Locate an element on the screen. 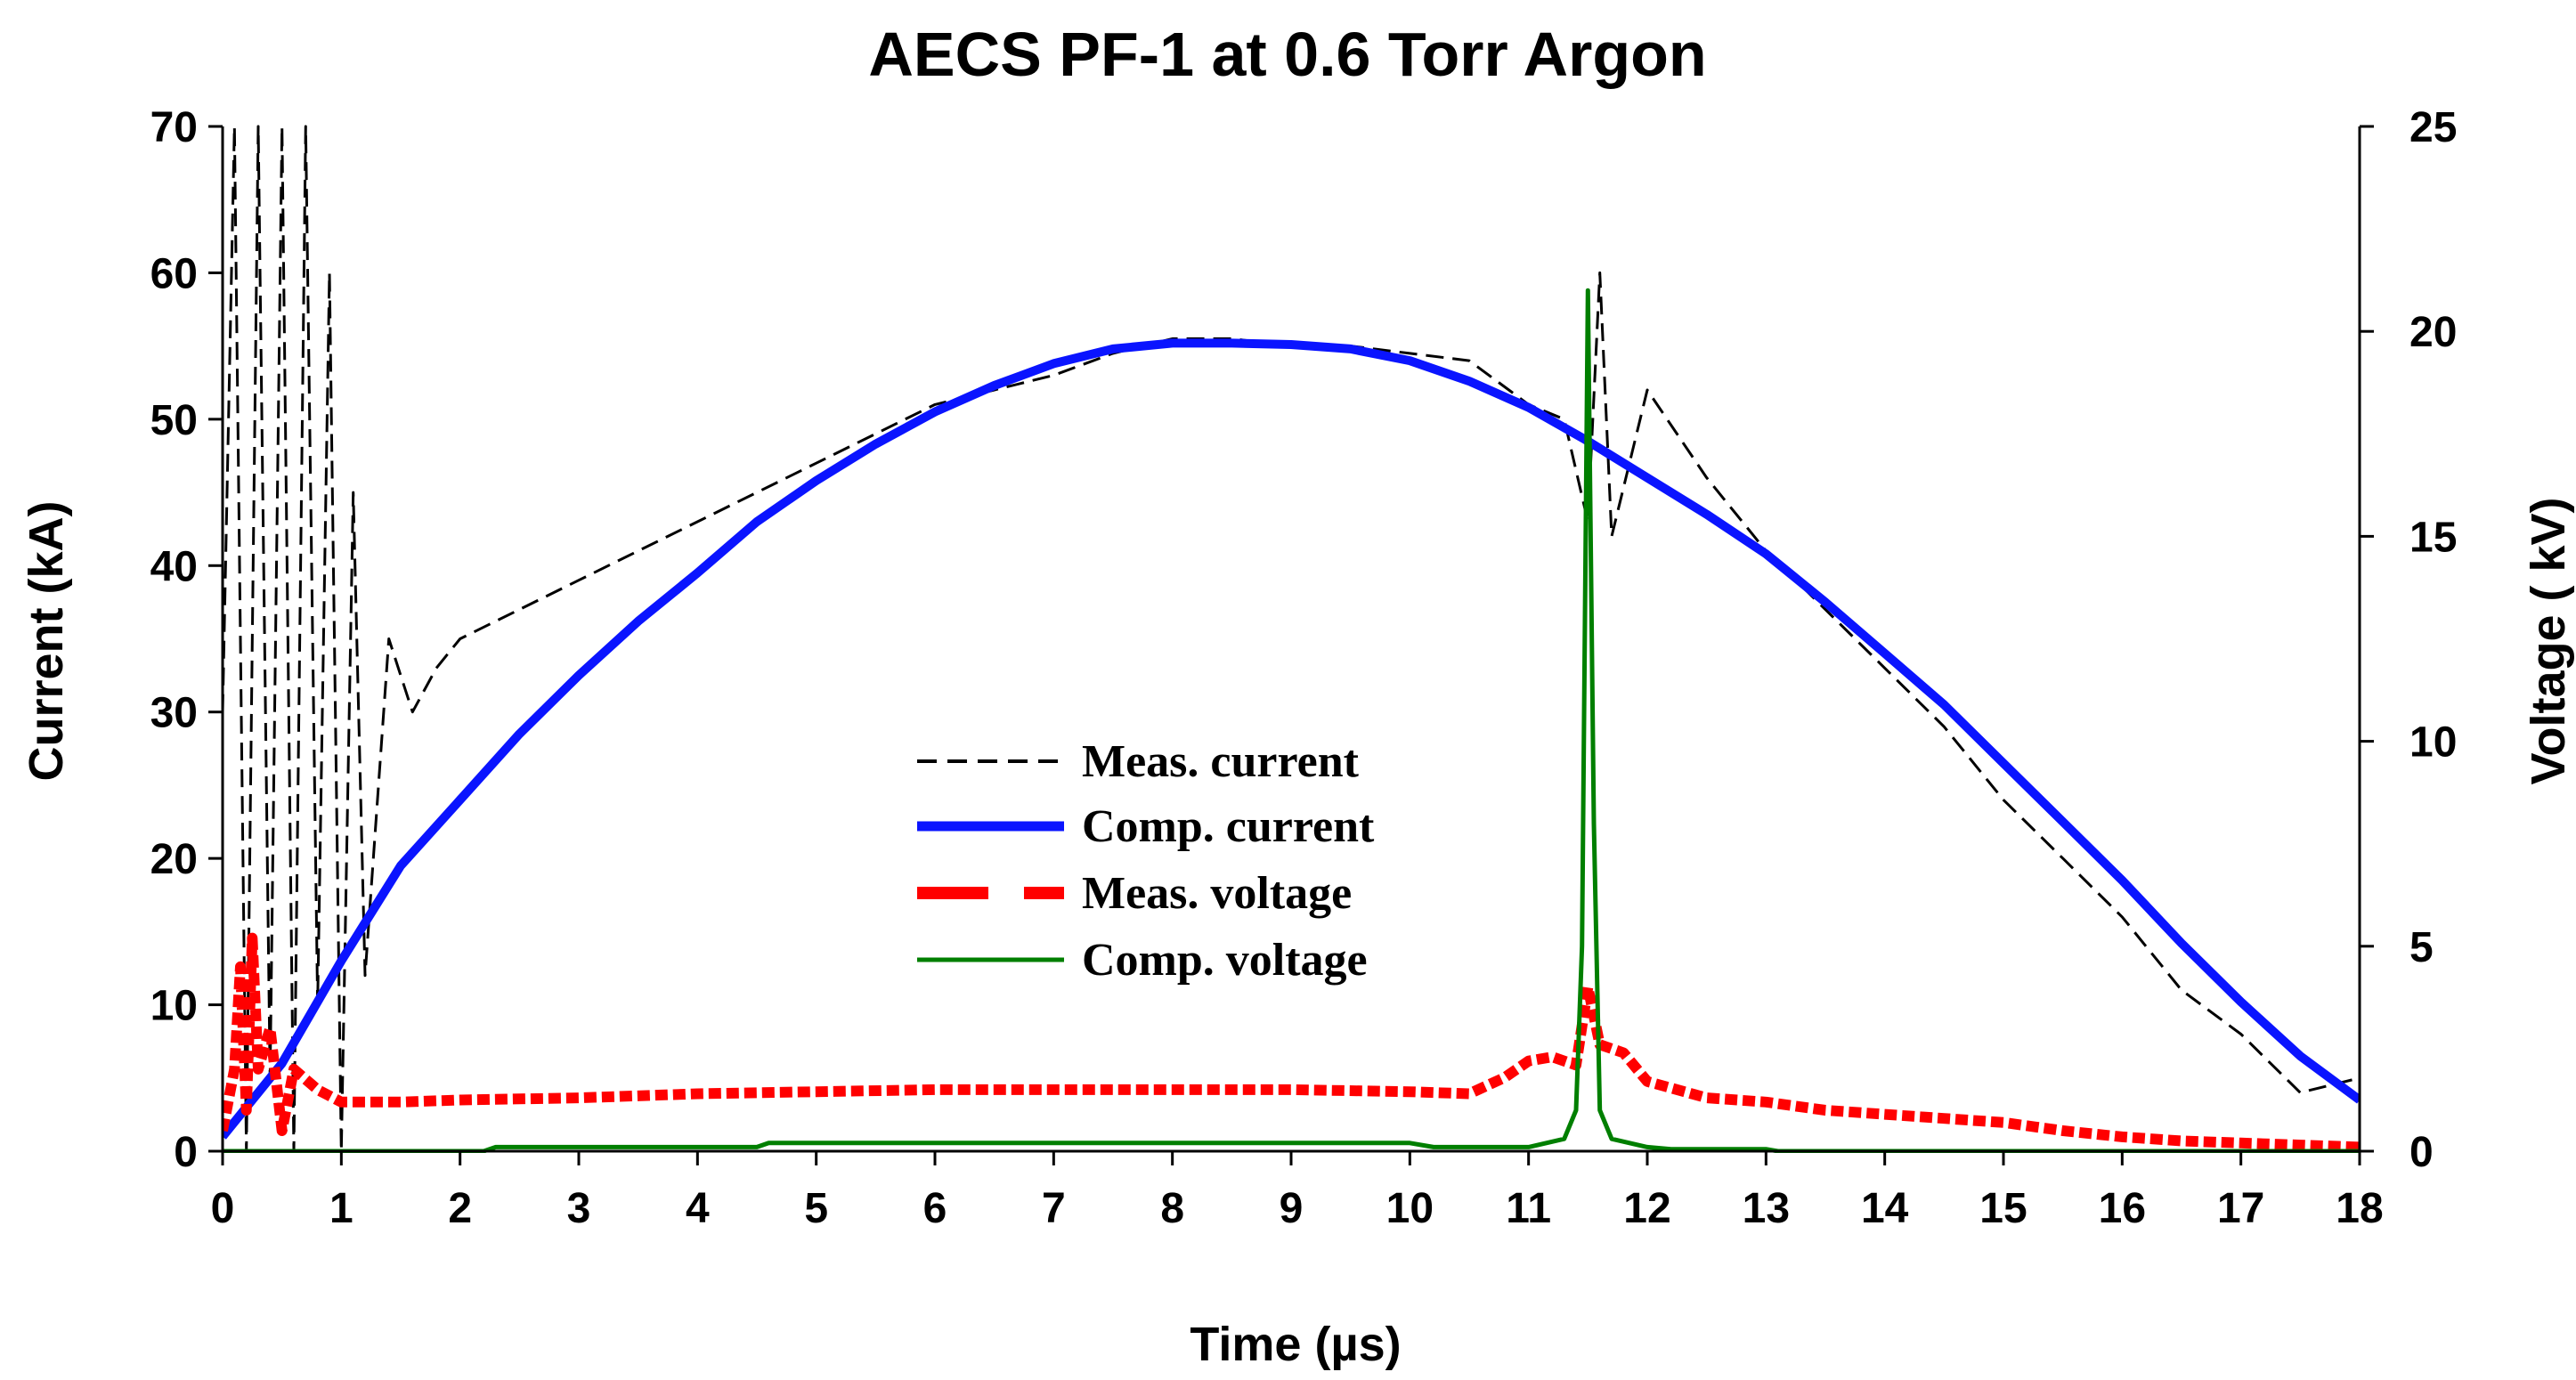 The width and height of the screenshot is (2576, 1380). series-line-meas-voltage is located at coordinates (1291, 1043).